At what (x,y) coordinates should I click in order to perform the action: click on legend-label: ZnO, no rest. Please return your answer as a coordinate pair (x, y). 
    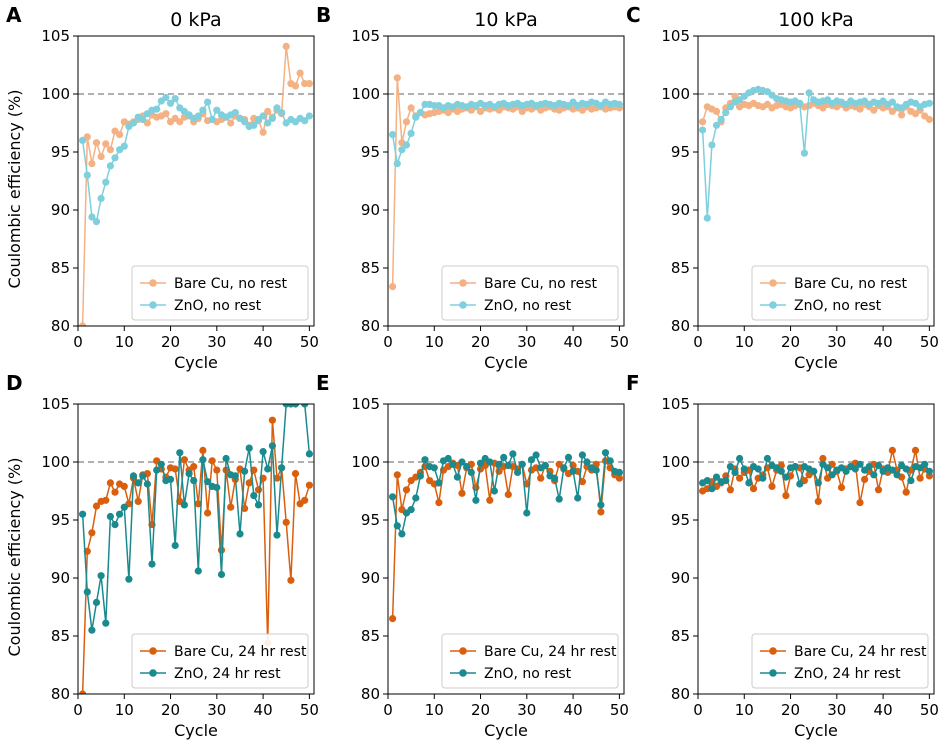
    Looking at the image, I should click on (528, 674).